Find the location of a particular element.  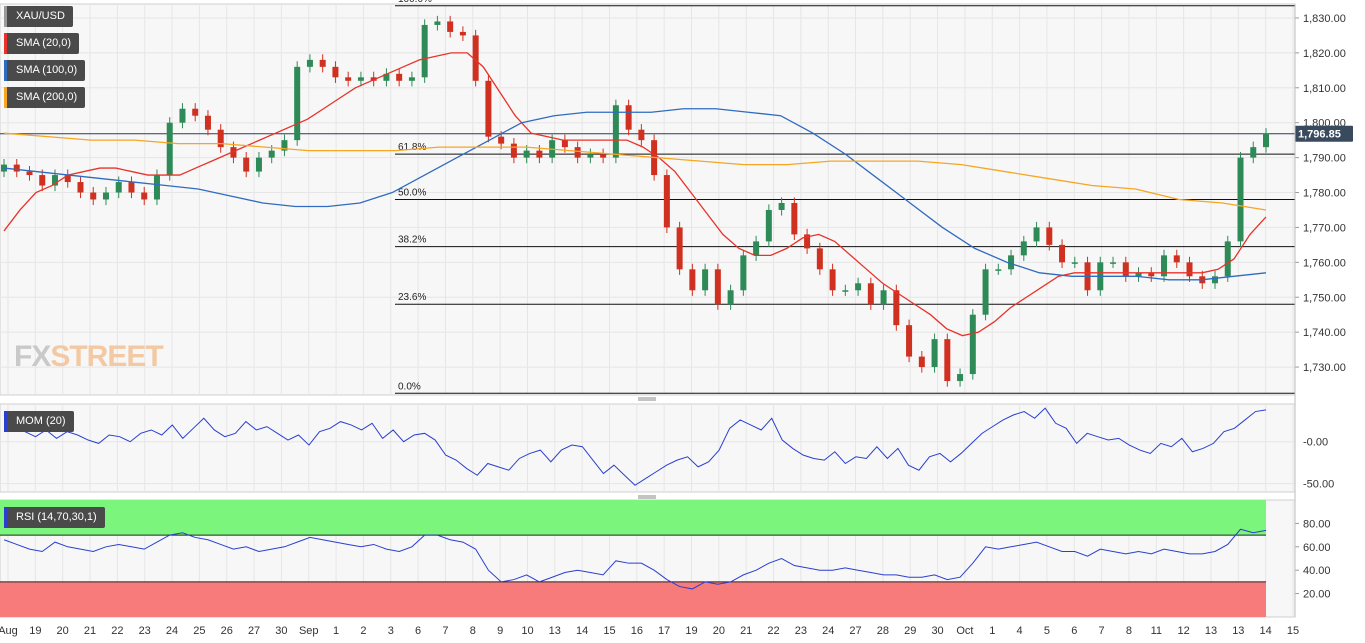

rsi-oversold-zone is located at coordinates (633, 599).